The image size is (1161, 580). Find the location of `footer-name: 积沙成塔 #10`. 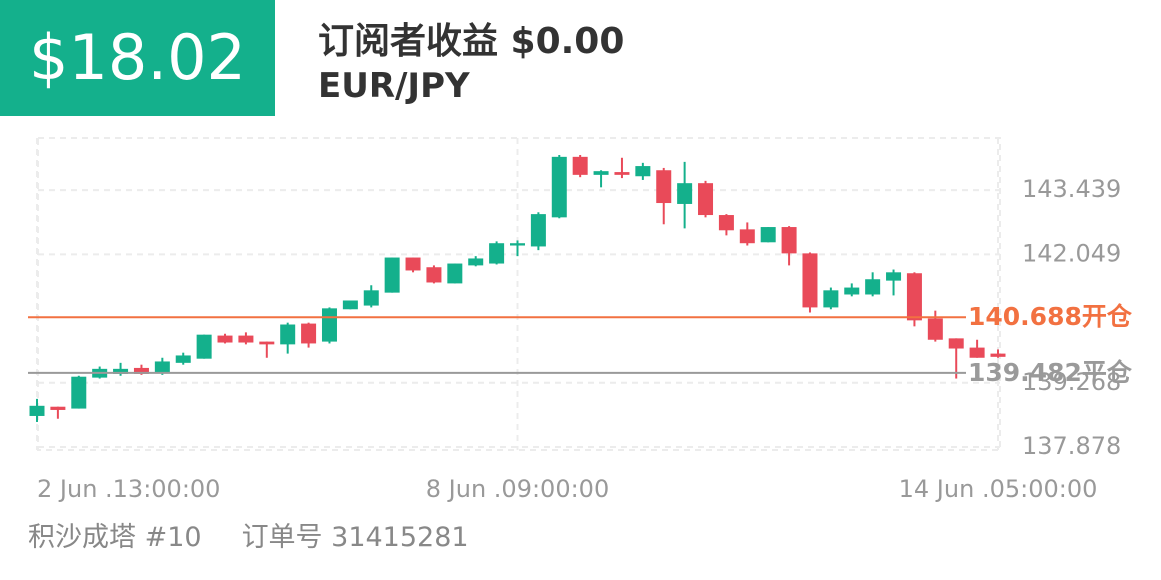

footer-name: 积沙成塔 #10 is located at coordinates (115, 537).